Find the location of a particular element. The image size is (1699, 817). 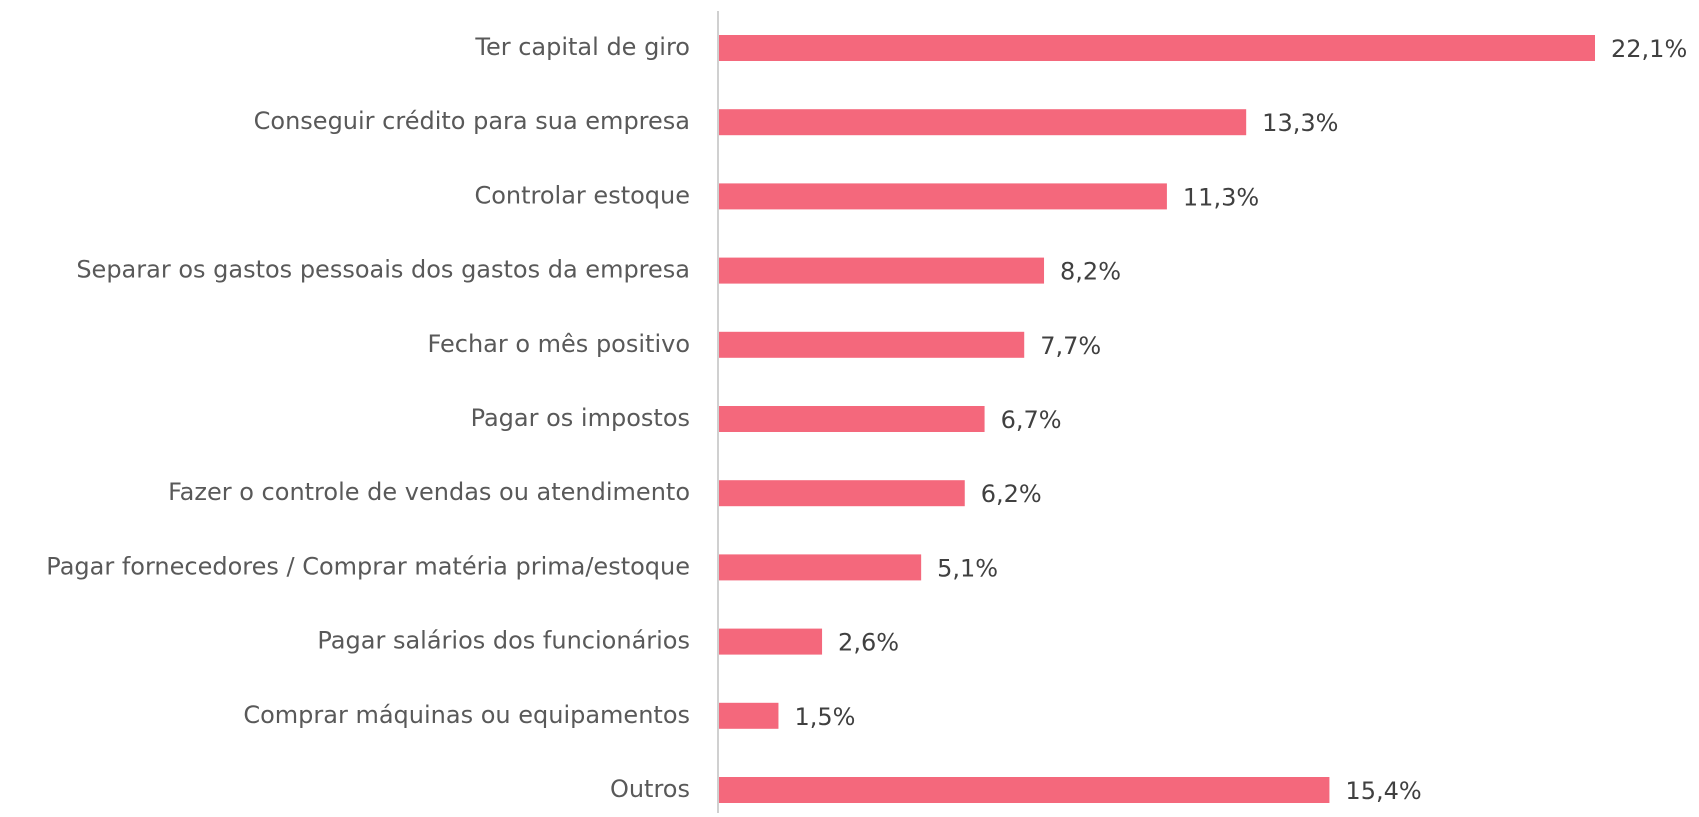

category-label: Ter capital de giro is located at coordinates (582, 47).